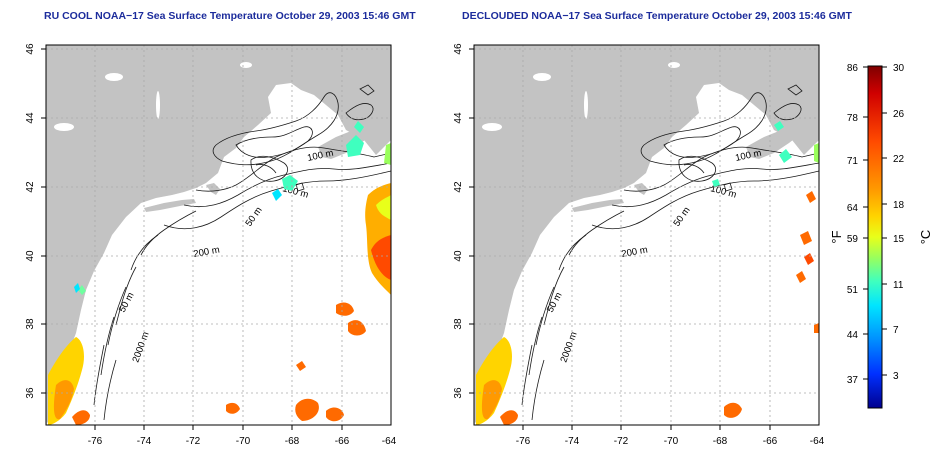  I want to click on right-lon-tick-labels: -76 -74 -72 -70 -68 -66 -64, so click(670, 441).